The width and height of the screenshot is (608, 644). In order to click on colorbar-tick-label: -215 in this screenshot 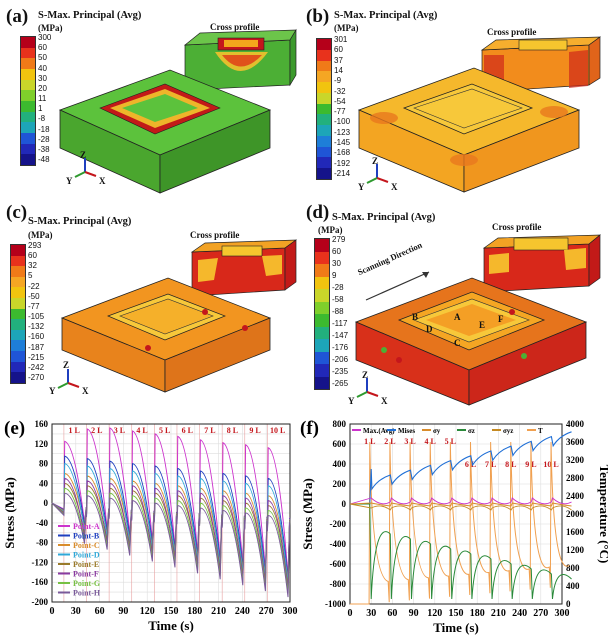, I will do `click(36, 357)`.